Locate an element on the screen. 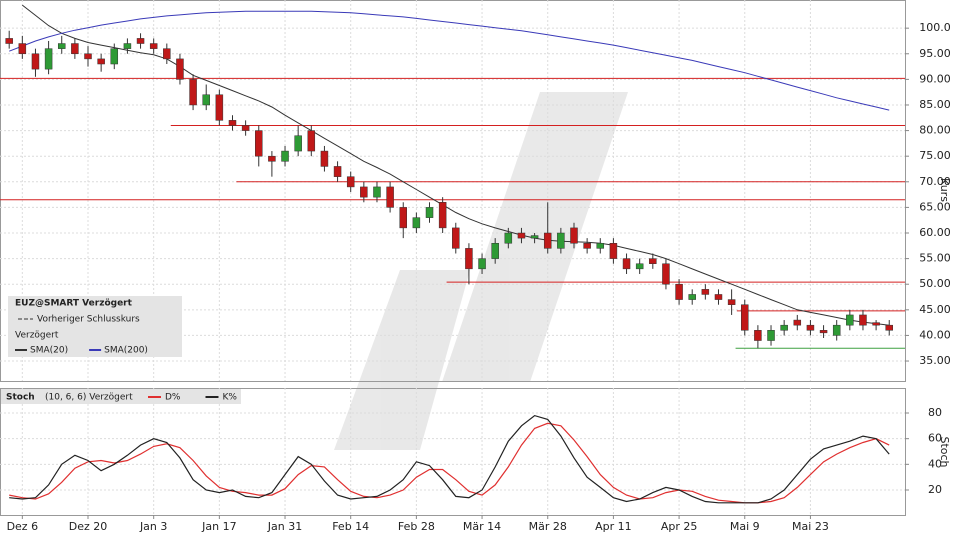 The width and height of the screenshot is (960, 540). x-tick-label: Feb 28 is located at coordinates (416, 526).